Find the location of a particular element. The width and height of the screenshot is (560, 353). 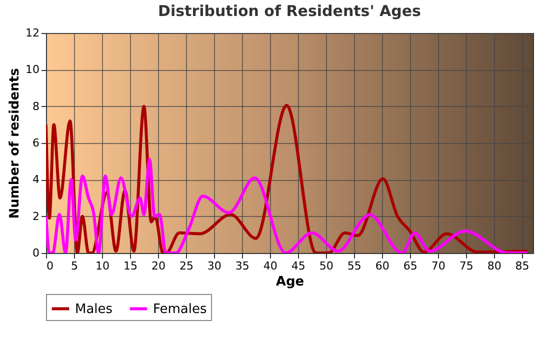

x-tick-label: 20 is located at coordinates (158, 266).